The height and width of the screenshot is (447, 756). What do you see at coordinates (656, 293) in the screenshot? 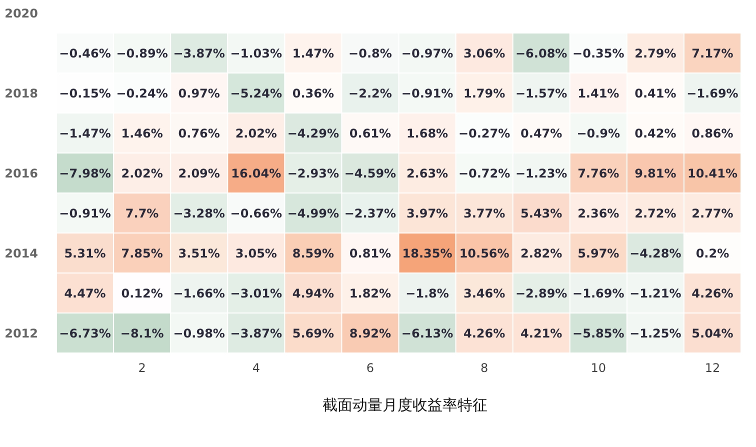
I see `data-label: −1.21%` at bounding box center [656, 293].